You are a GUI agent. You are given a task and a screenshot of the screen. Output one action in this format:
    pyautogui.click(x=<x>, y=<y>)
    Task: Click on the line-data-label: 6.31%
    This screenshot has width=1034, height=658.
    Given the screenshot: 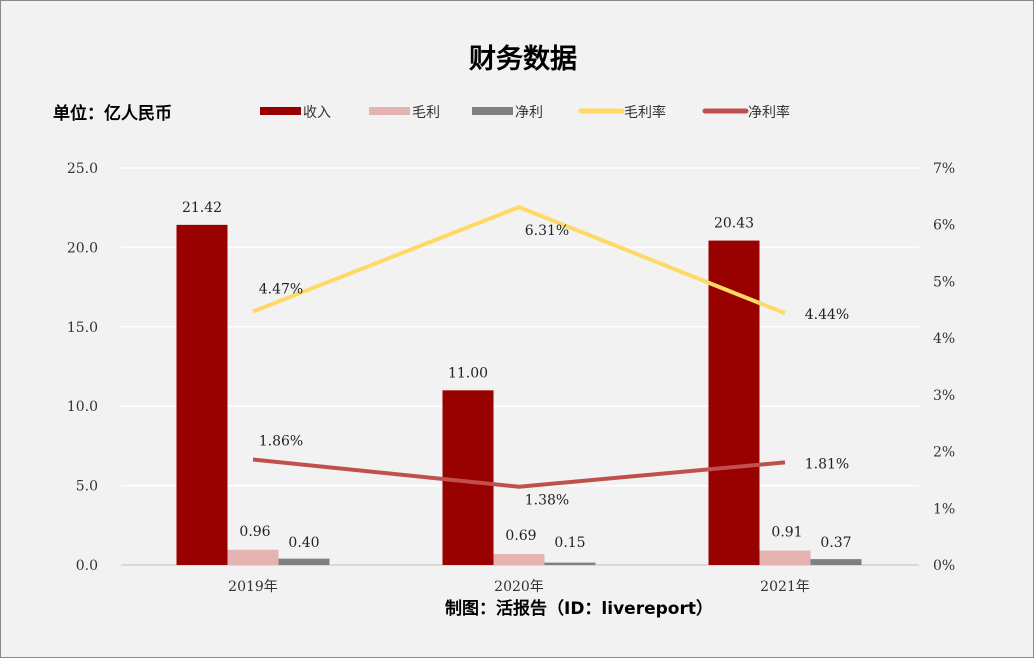 What is the action you would take?
    pyautogui.click(x=547, y=231)
    